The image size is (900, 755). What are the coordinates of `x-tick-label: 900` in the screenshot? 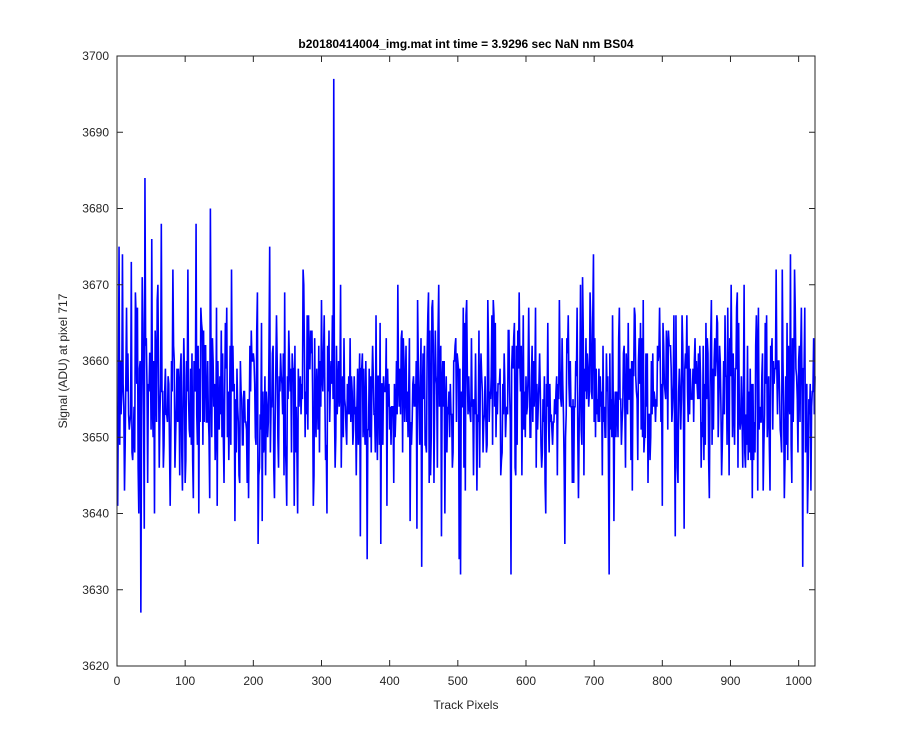 It's located at (730, 681).